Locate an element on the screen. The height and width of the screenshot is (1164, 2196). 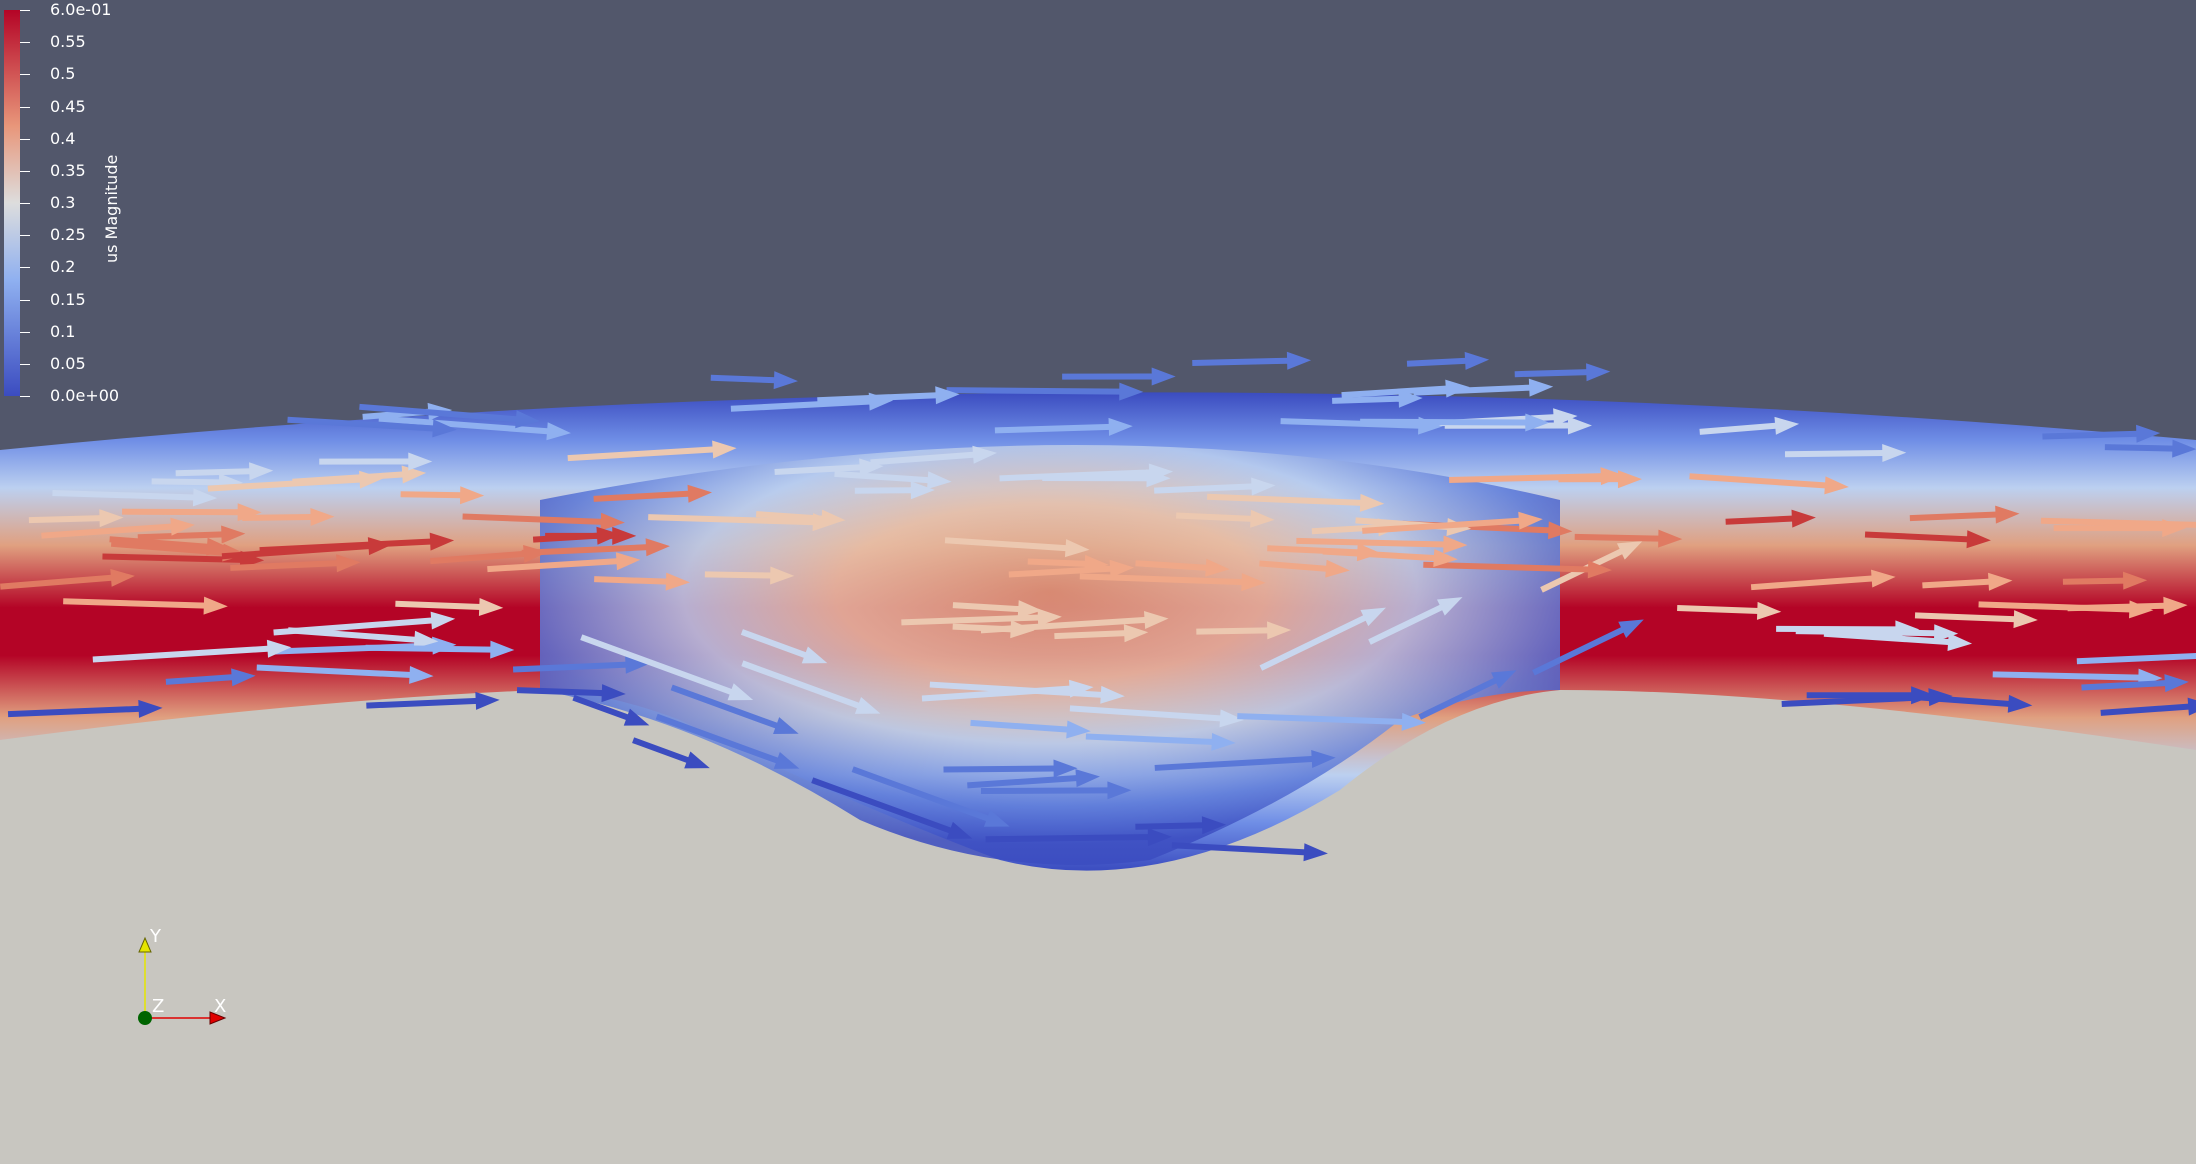
colorbar-tick-label: 0.45 is located at coordinates (68, 106).